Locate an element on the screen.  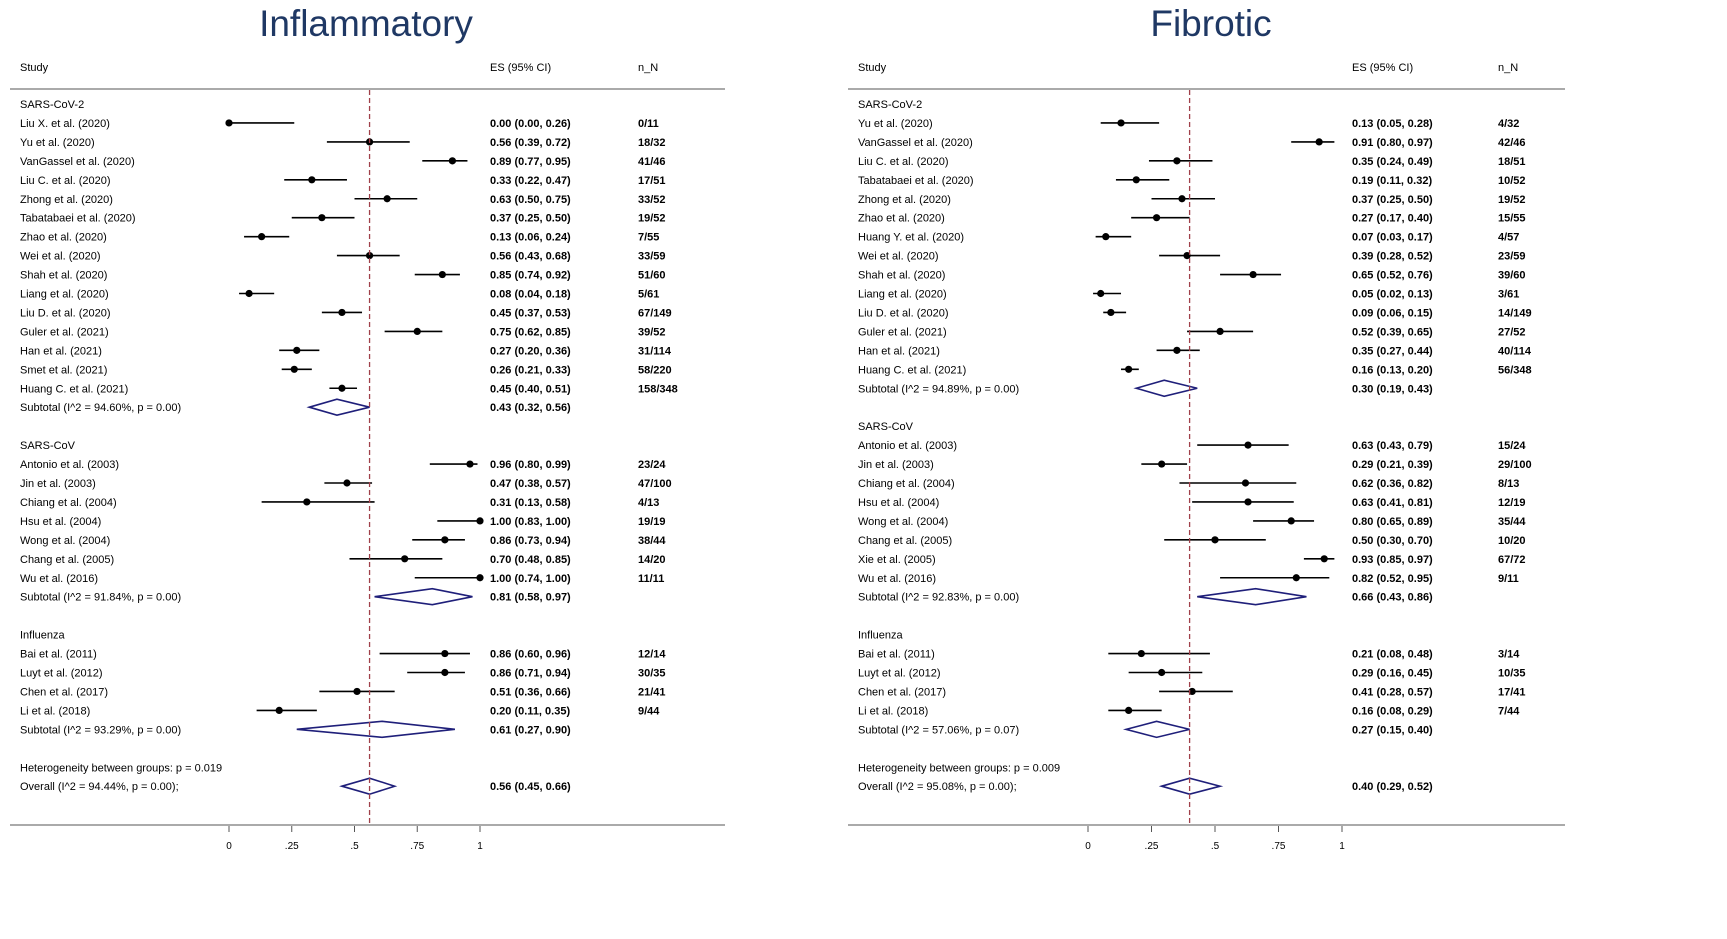
effect-size-text: 0.29 (0.16, 0.45) is located at coordinates (1392, 674).